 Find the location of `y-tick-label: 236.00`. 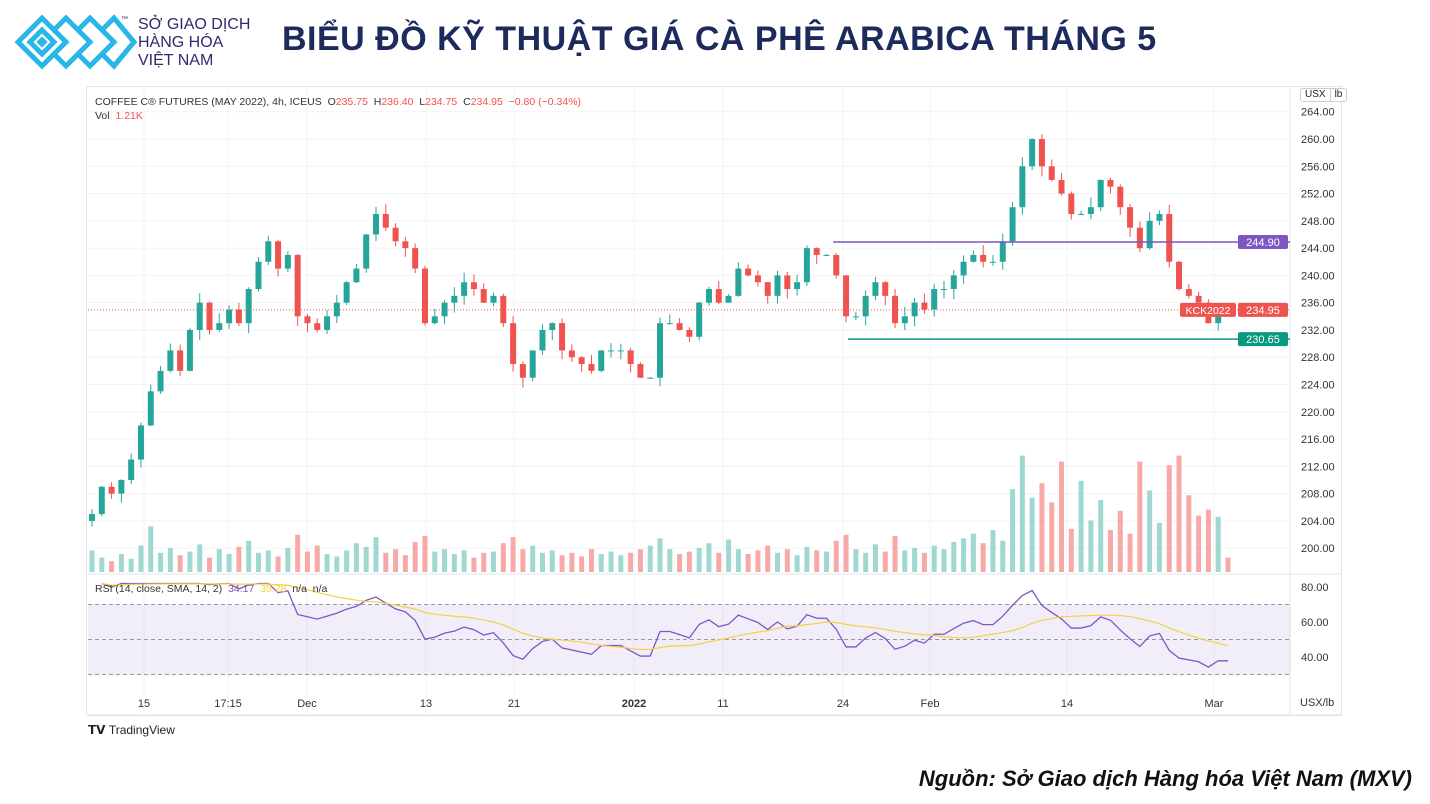

y-tick-label: 236.00 is located at coordinates (1318, 304).